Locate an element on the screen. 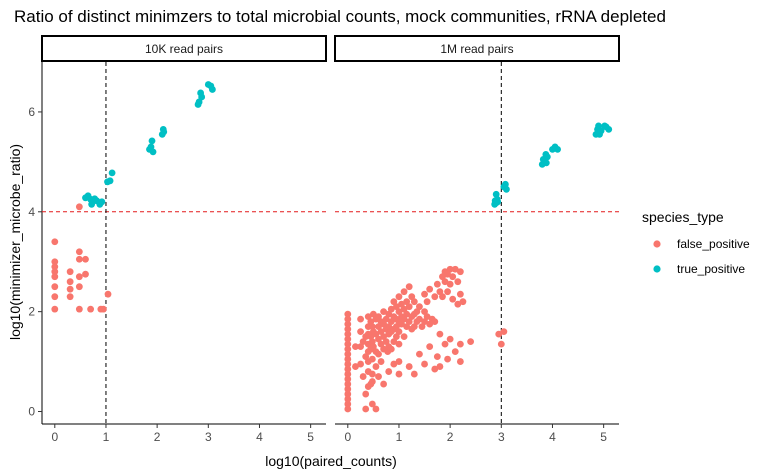 Image resolution: width=770 pixels, height=475 pixels. y-tick-label: 0 is located at coordinates (31, 412).